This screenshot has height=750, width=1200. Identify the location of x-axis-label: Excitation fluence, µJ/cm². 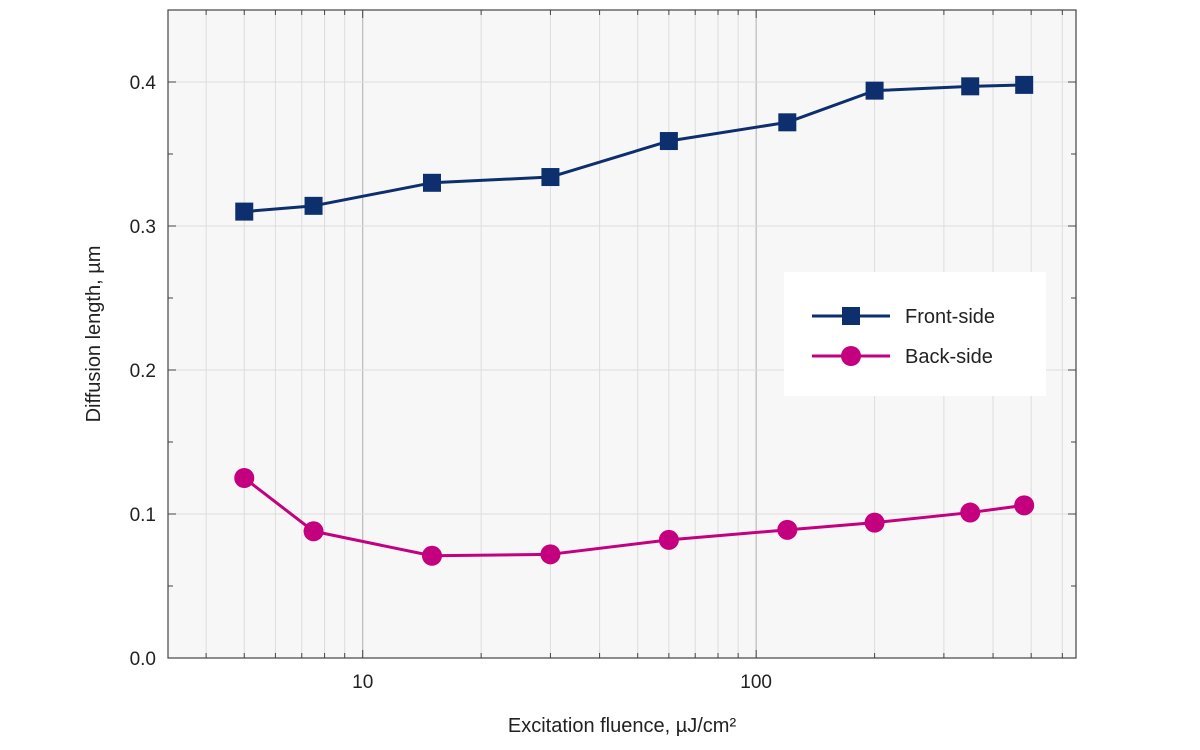
(622, 726).